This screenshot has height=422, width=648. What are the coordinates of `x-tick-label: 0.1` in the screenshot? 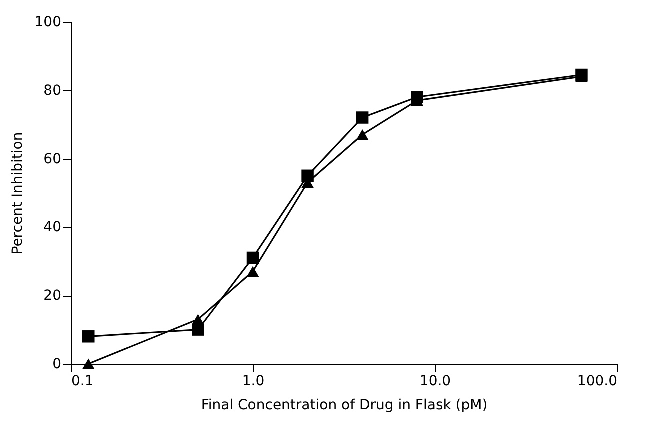 It's located at (83, 382).